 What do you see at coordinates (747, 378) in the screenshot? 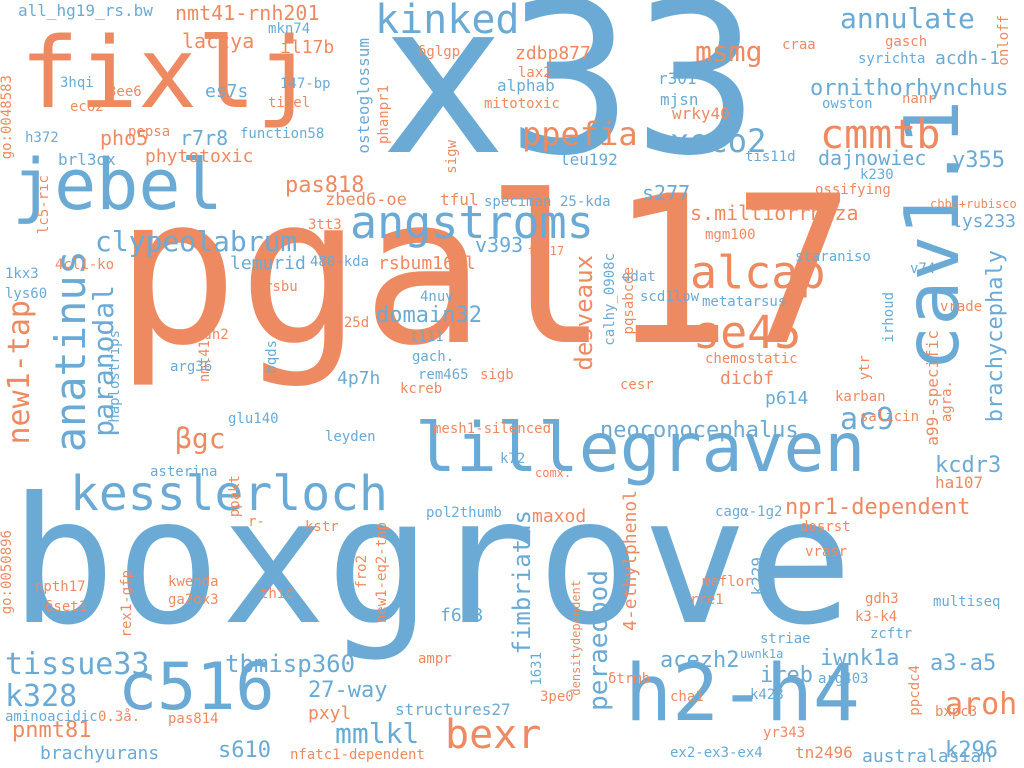
I see `cloud-word: dicbf` at bounding box center [747, 378].